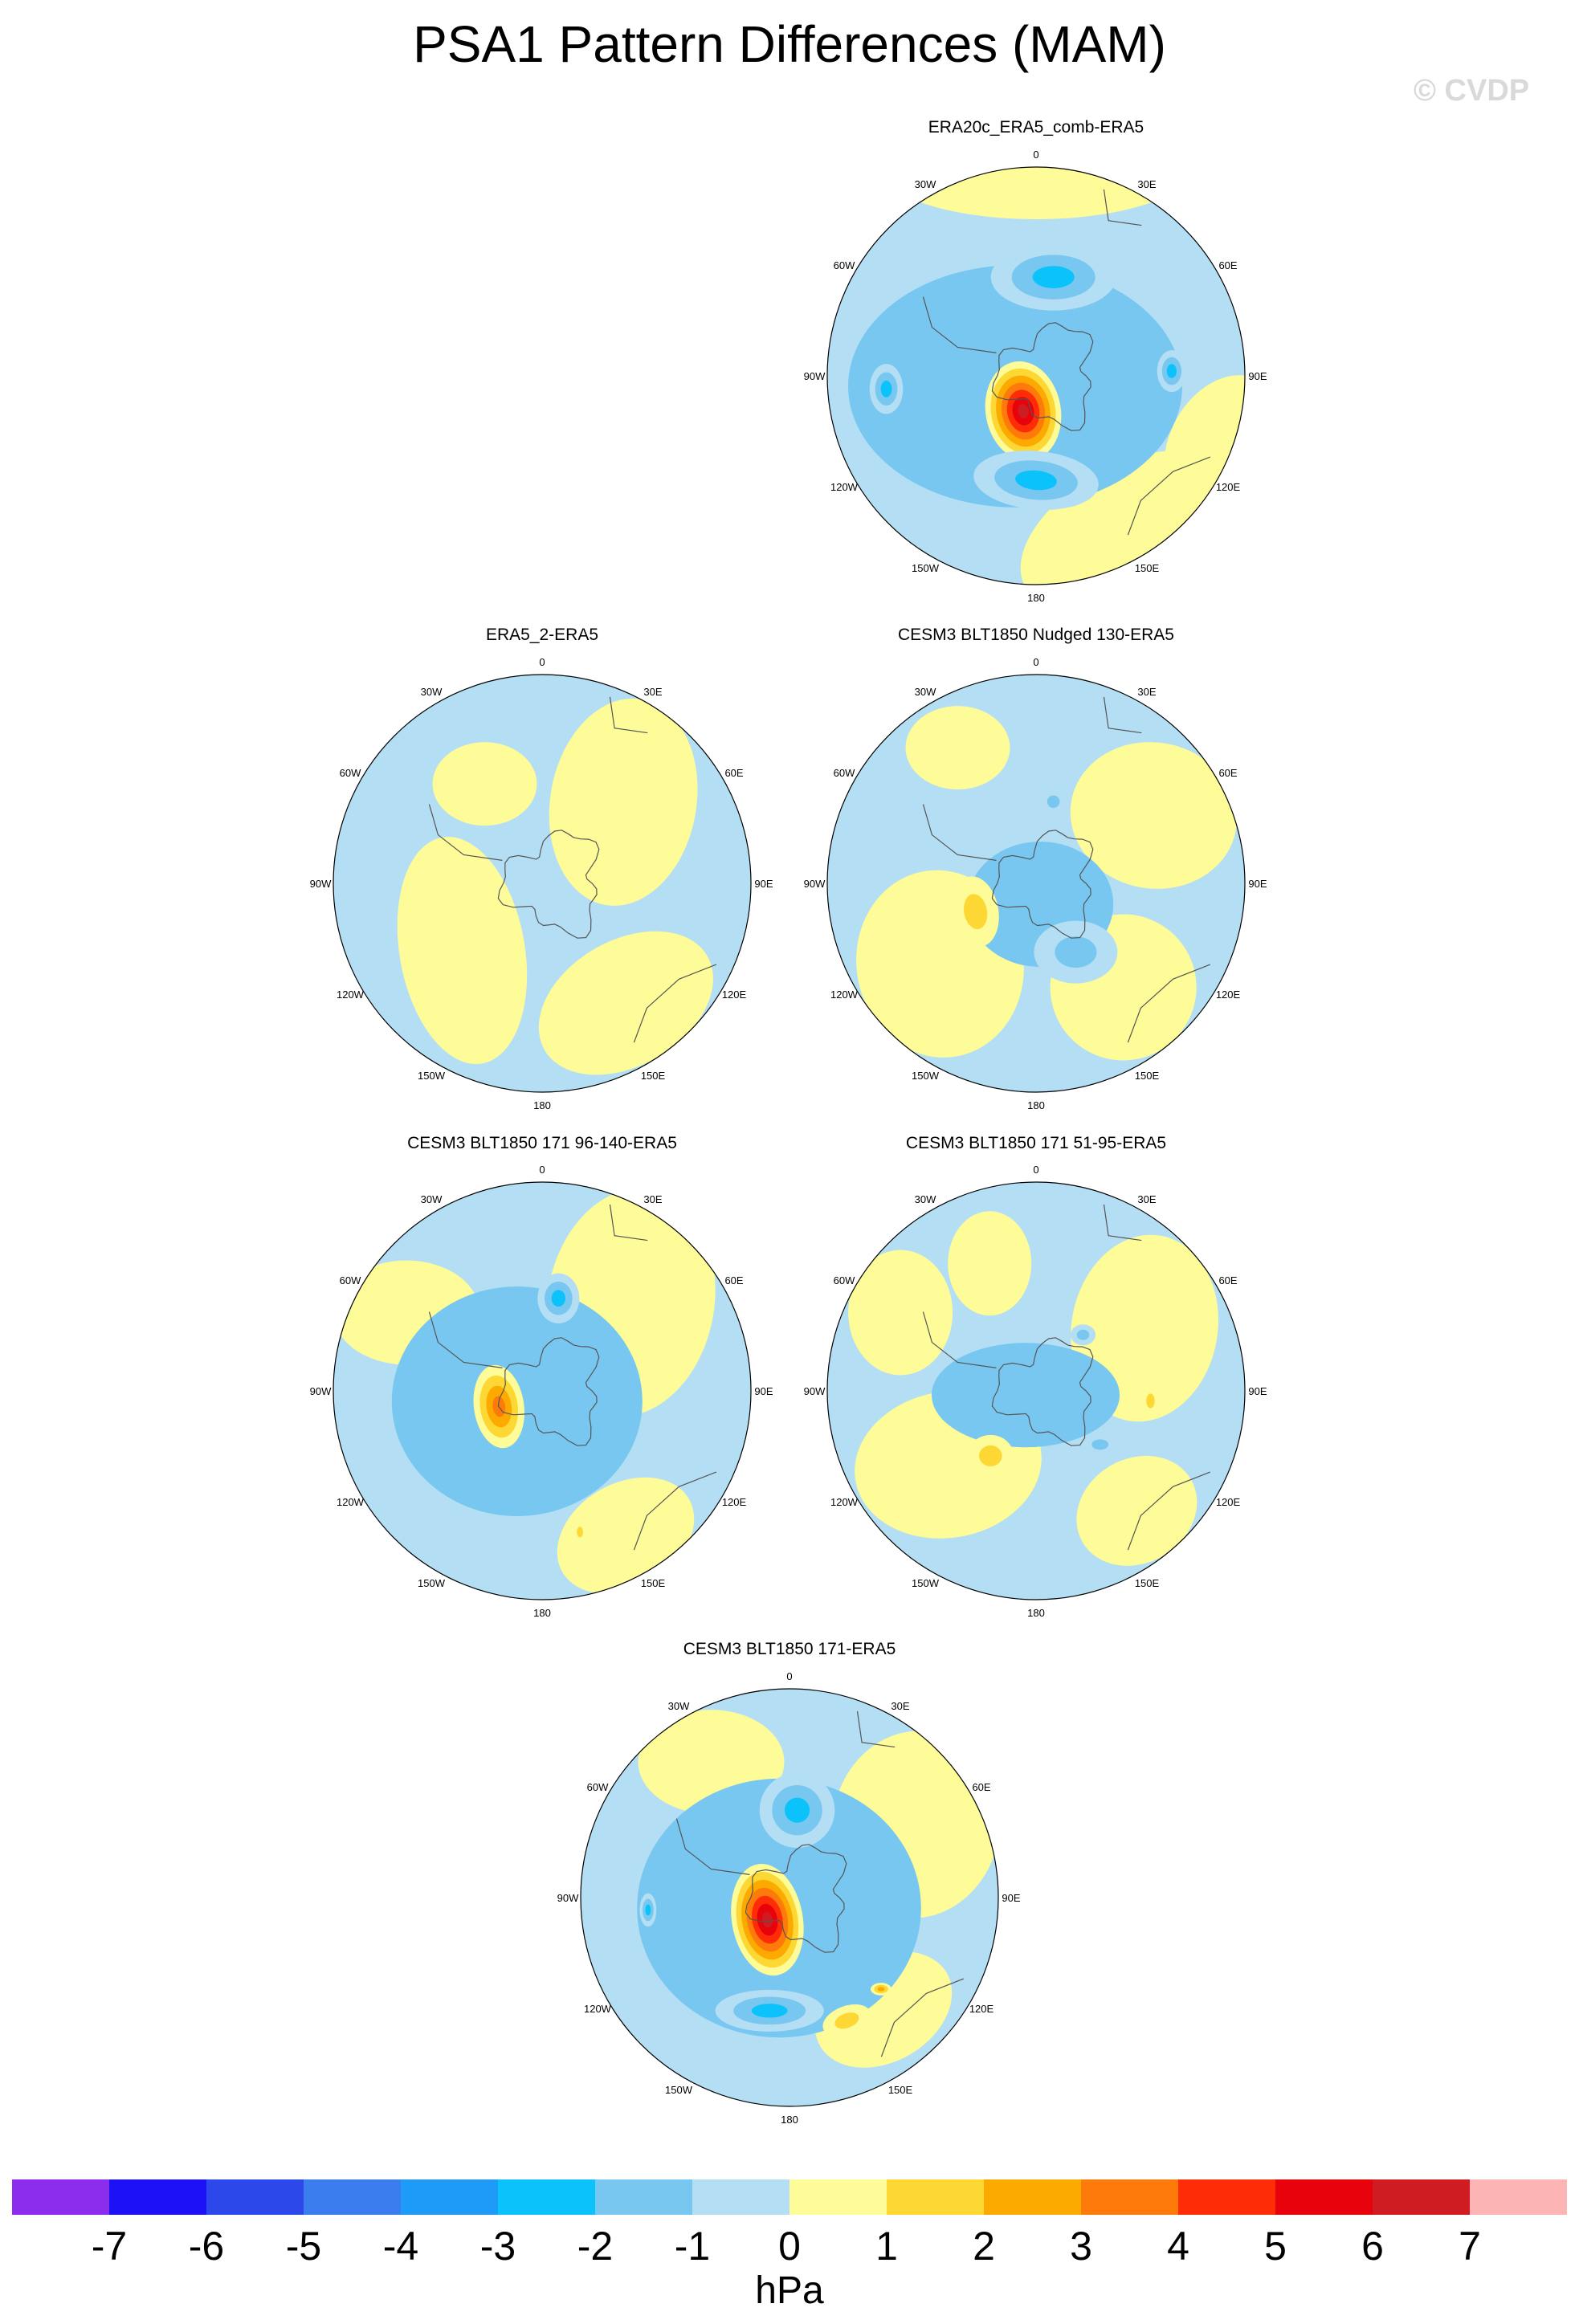 Image resolution: width=1579 pixels, height=2324 pixels. Describe the element at coordinates (692, 2247) in the screenshot. I see `colorbar-tick-label: -1` at that location.